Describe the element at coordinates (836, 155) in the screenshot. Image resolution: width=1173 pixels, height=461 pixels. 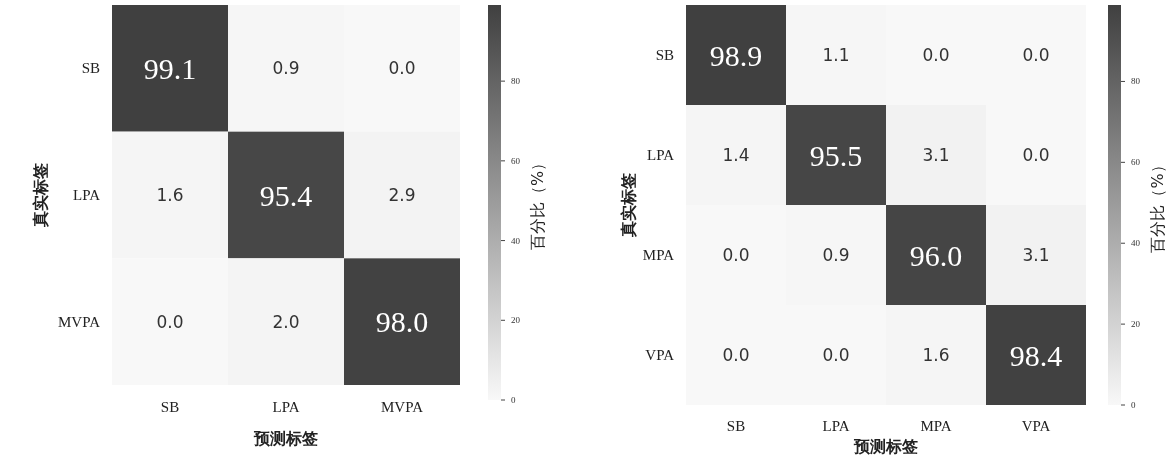
I see `data-label: 95.5` at that location.